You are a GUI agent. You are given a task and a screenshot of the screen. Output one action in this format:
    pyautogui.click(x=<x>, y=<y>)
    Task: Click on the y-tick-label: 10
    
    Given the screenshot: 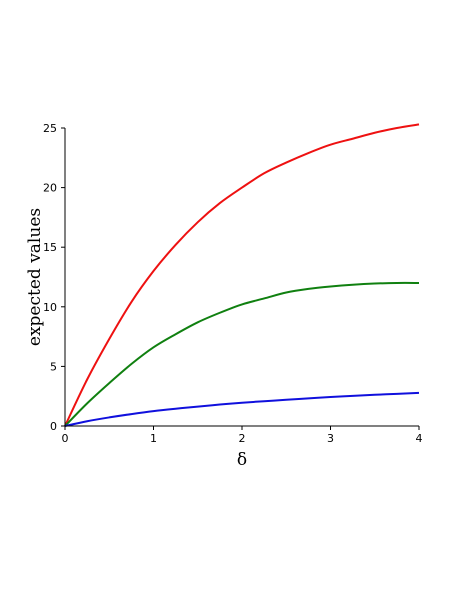 What is the action you would take?
    pyautogui.click(x=50, y=307)
    